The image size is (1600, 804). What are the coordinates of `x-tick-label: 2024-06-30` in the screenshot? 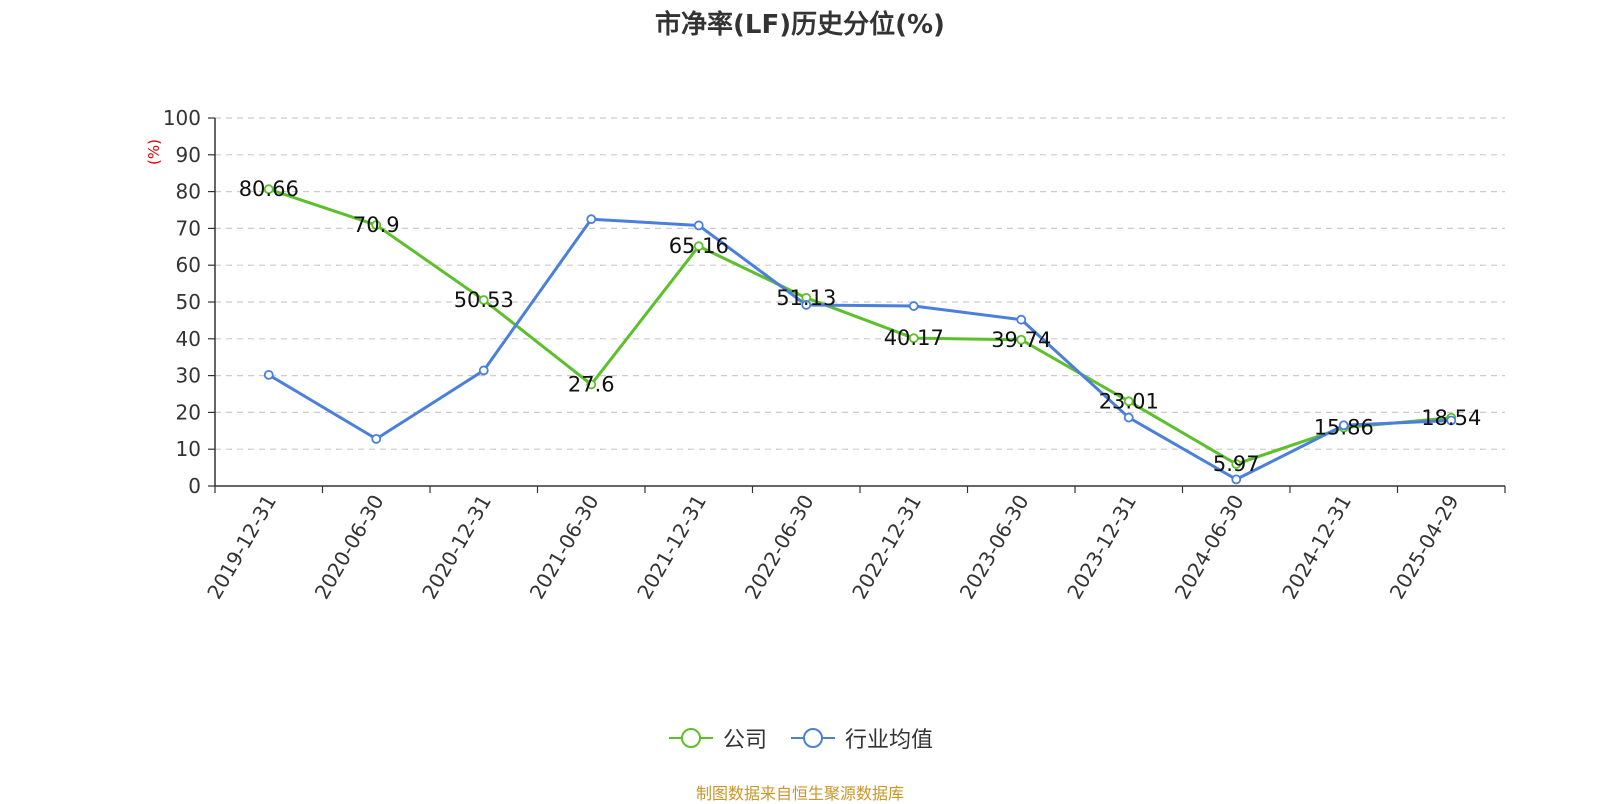 It's located at (1209, 547).